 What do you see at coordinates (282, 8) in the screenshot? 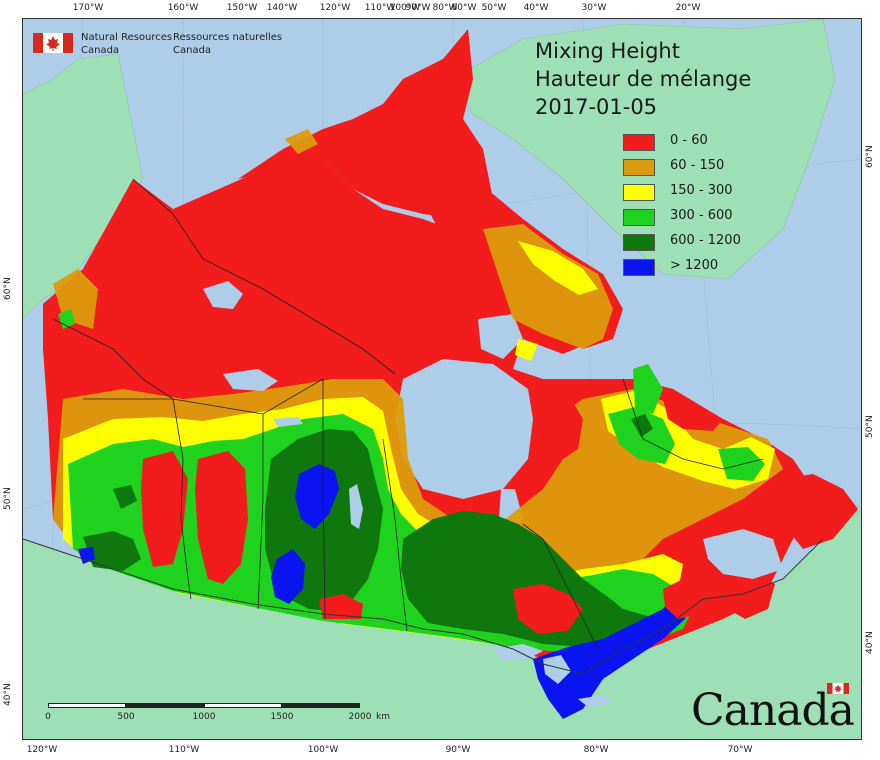
I see `tick-top-3: 140°W` at bounding box center [282, 8].